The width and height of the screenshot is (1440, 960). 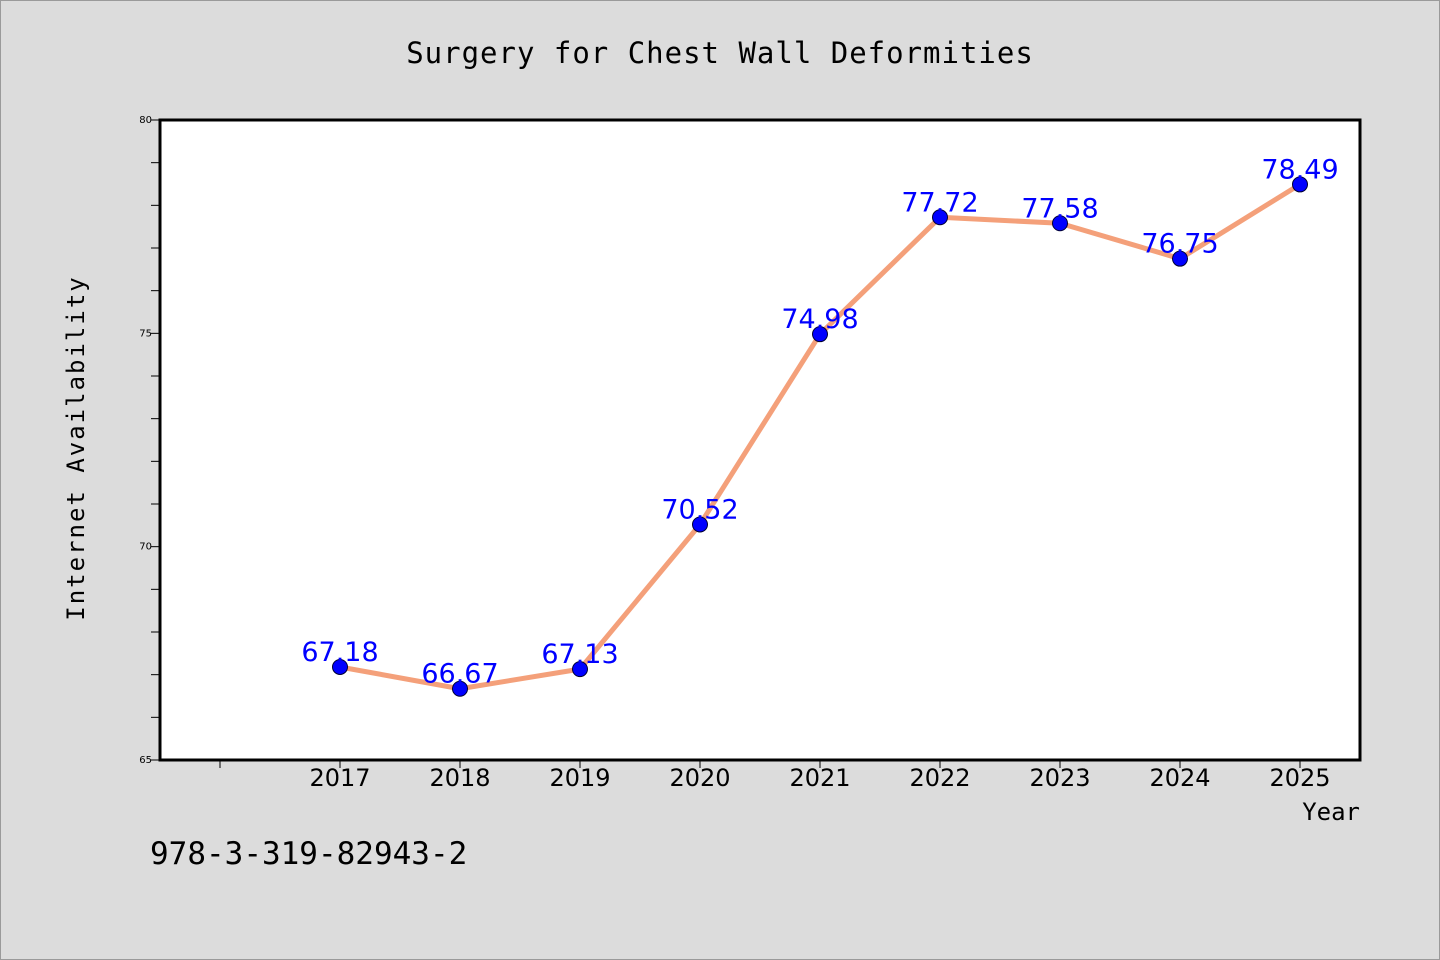 I want to click on x-axis-label: Year, so click(x=1331, y=812).